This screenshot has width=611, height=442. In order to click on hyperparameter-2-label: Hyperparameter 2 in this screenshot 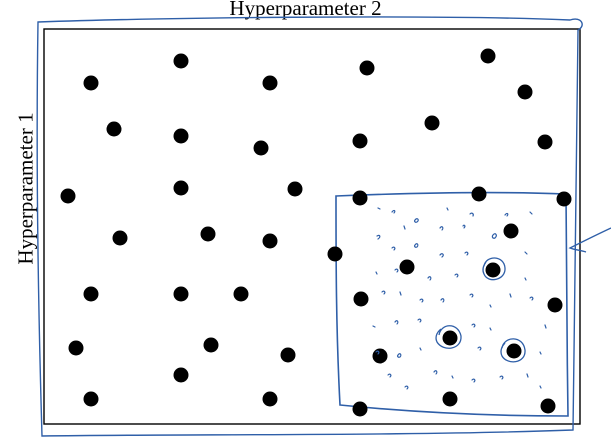, I will do `click(305, 10)`.